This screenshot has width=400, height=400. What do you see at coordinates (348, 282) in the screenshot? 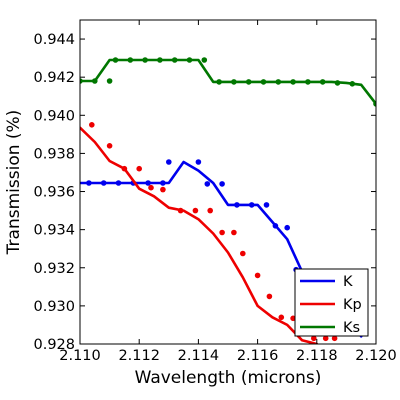
I see `legend-label-k: K` at bounding box center [348, 282].